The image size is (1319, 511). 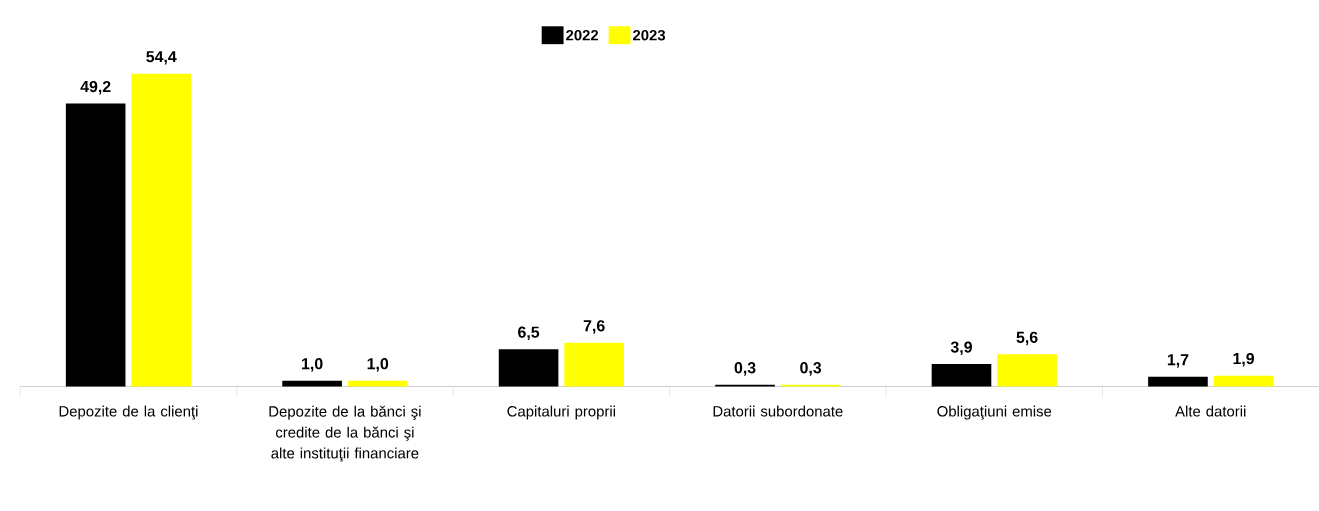 What do you see at coordinates (778, 411) in the screenshot?
I see `x-tick-label: Datorii subordonate` at bounding box center [778, 411].